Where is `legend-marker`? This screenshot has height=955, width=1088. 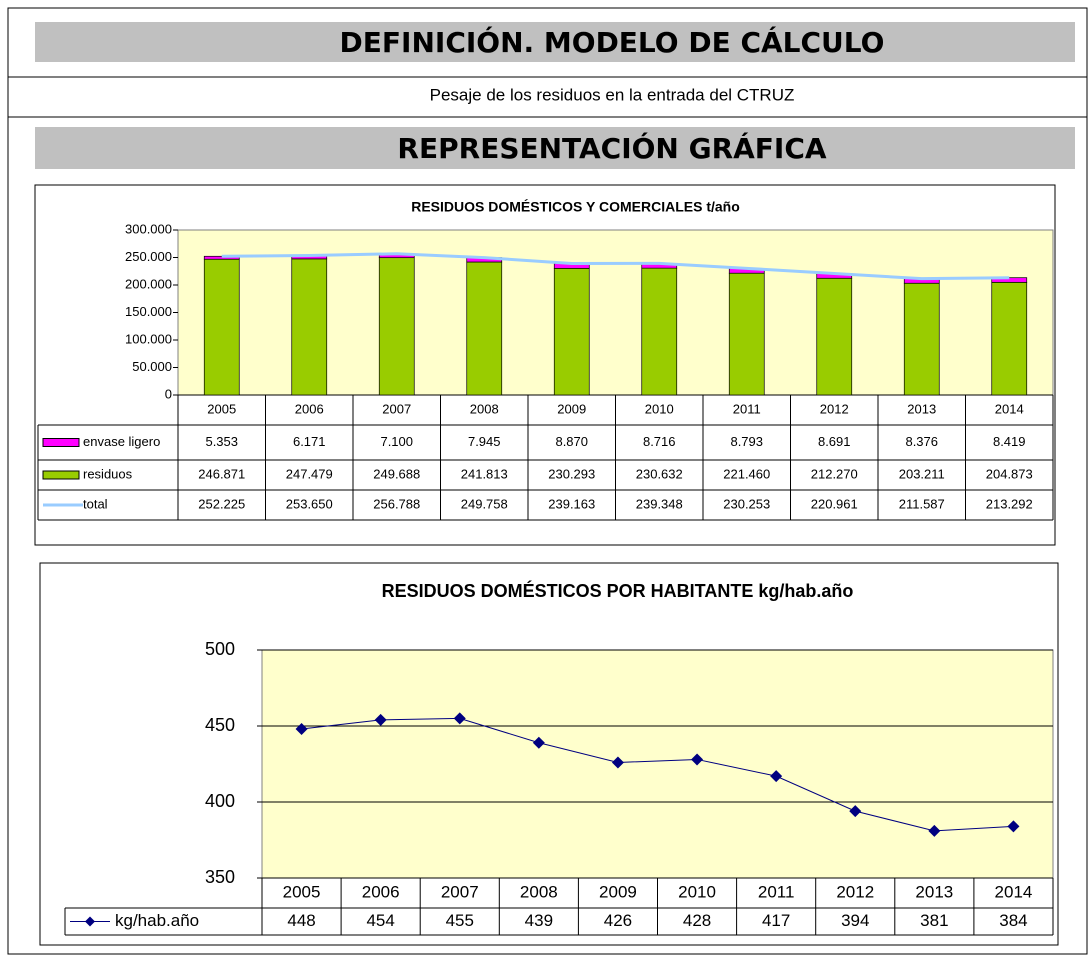 legend-marker is located at coordinates (90, 921).